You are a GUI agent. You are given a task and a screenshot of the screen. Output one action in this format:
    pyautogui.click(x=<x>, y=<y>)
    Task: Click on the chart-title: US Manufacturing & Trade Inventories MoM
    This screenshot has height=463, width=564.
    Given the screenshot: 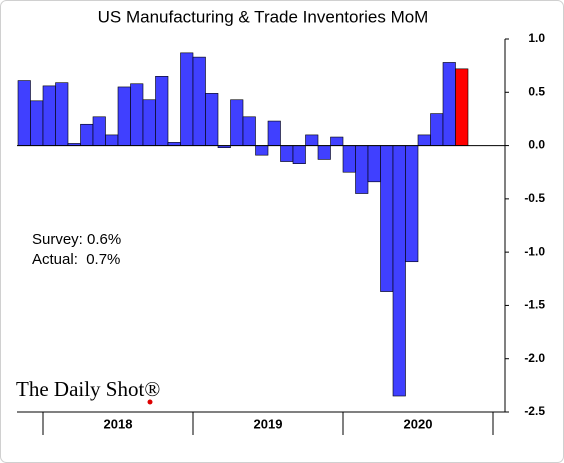 What is the action you would take?
    pyautogui.click(x=263, y=16)
    